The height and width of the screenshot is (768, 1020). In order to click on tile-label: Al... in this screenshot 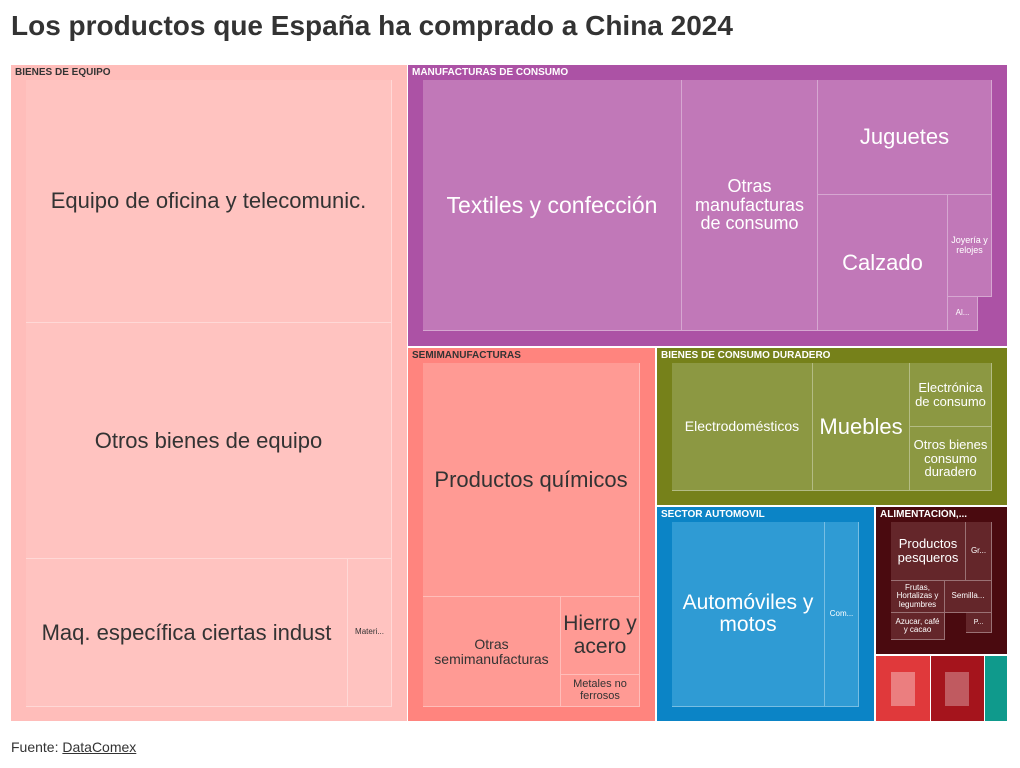, I will do `click(962, 313)`.